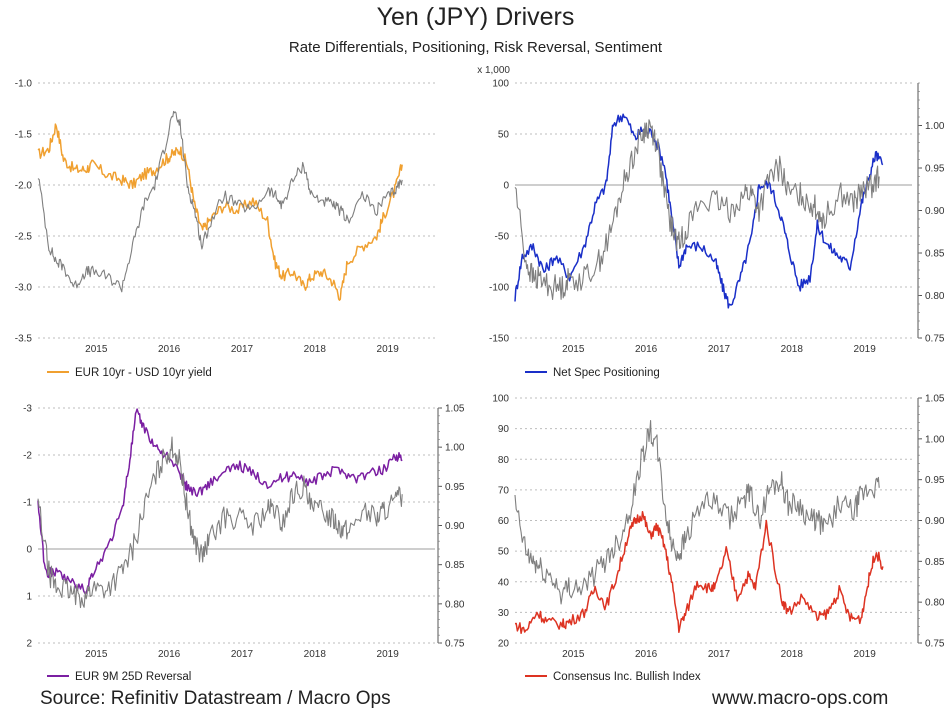 Image resolution: width=951 pixels, height=710 pixels. I want to click on series-line-eur-9m-25d-reversal, so click(220, 501).